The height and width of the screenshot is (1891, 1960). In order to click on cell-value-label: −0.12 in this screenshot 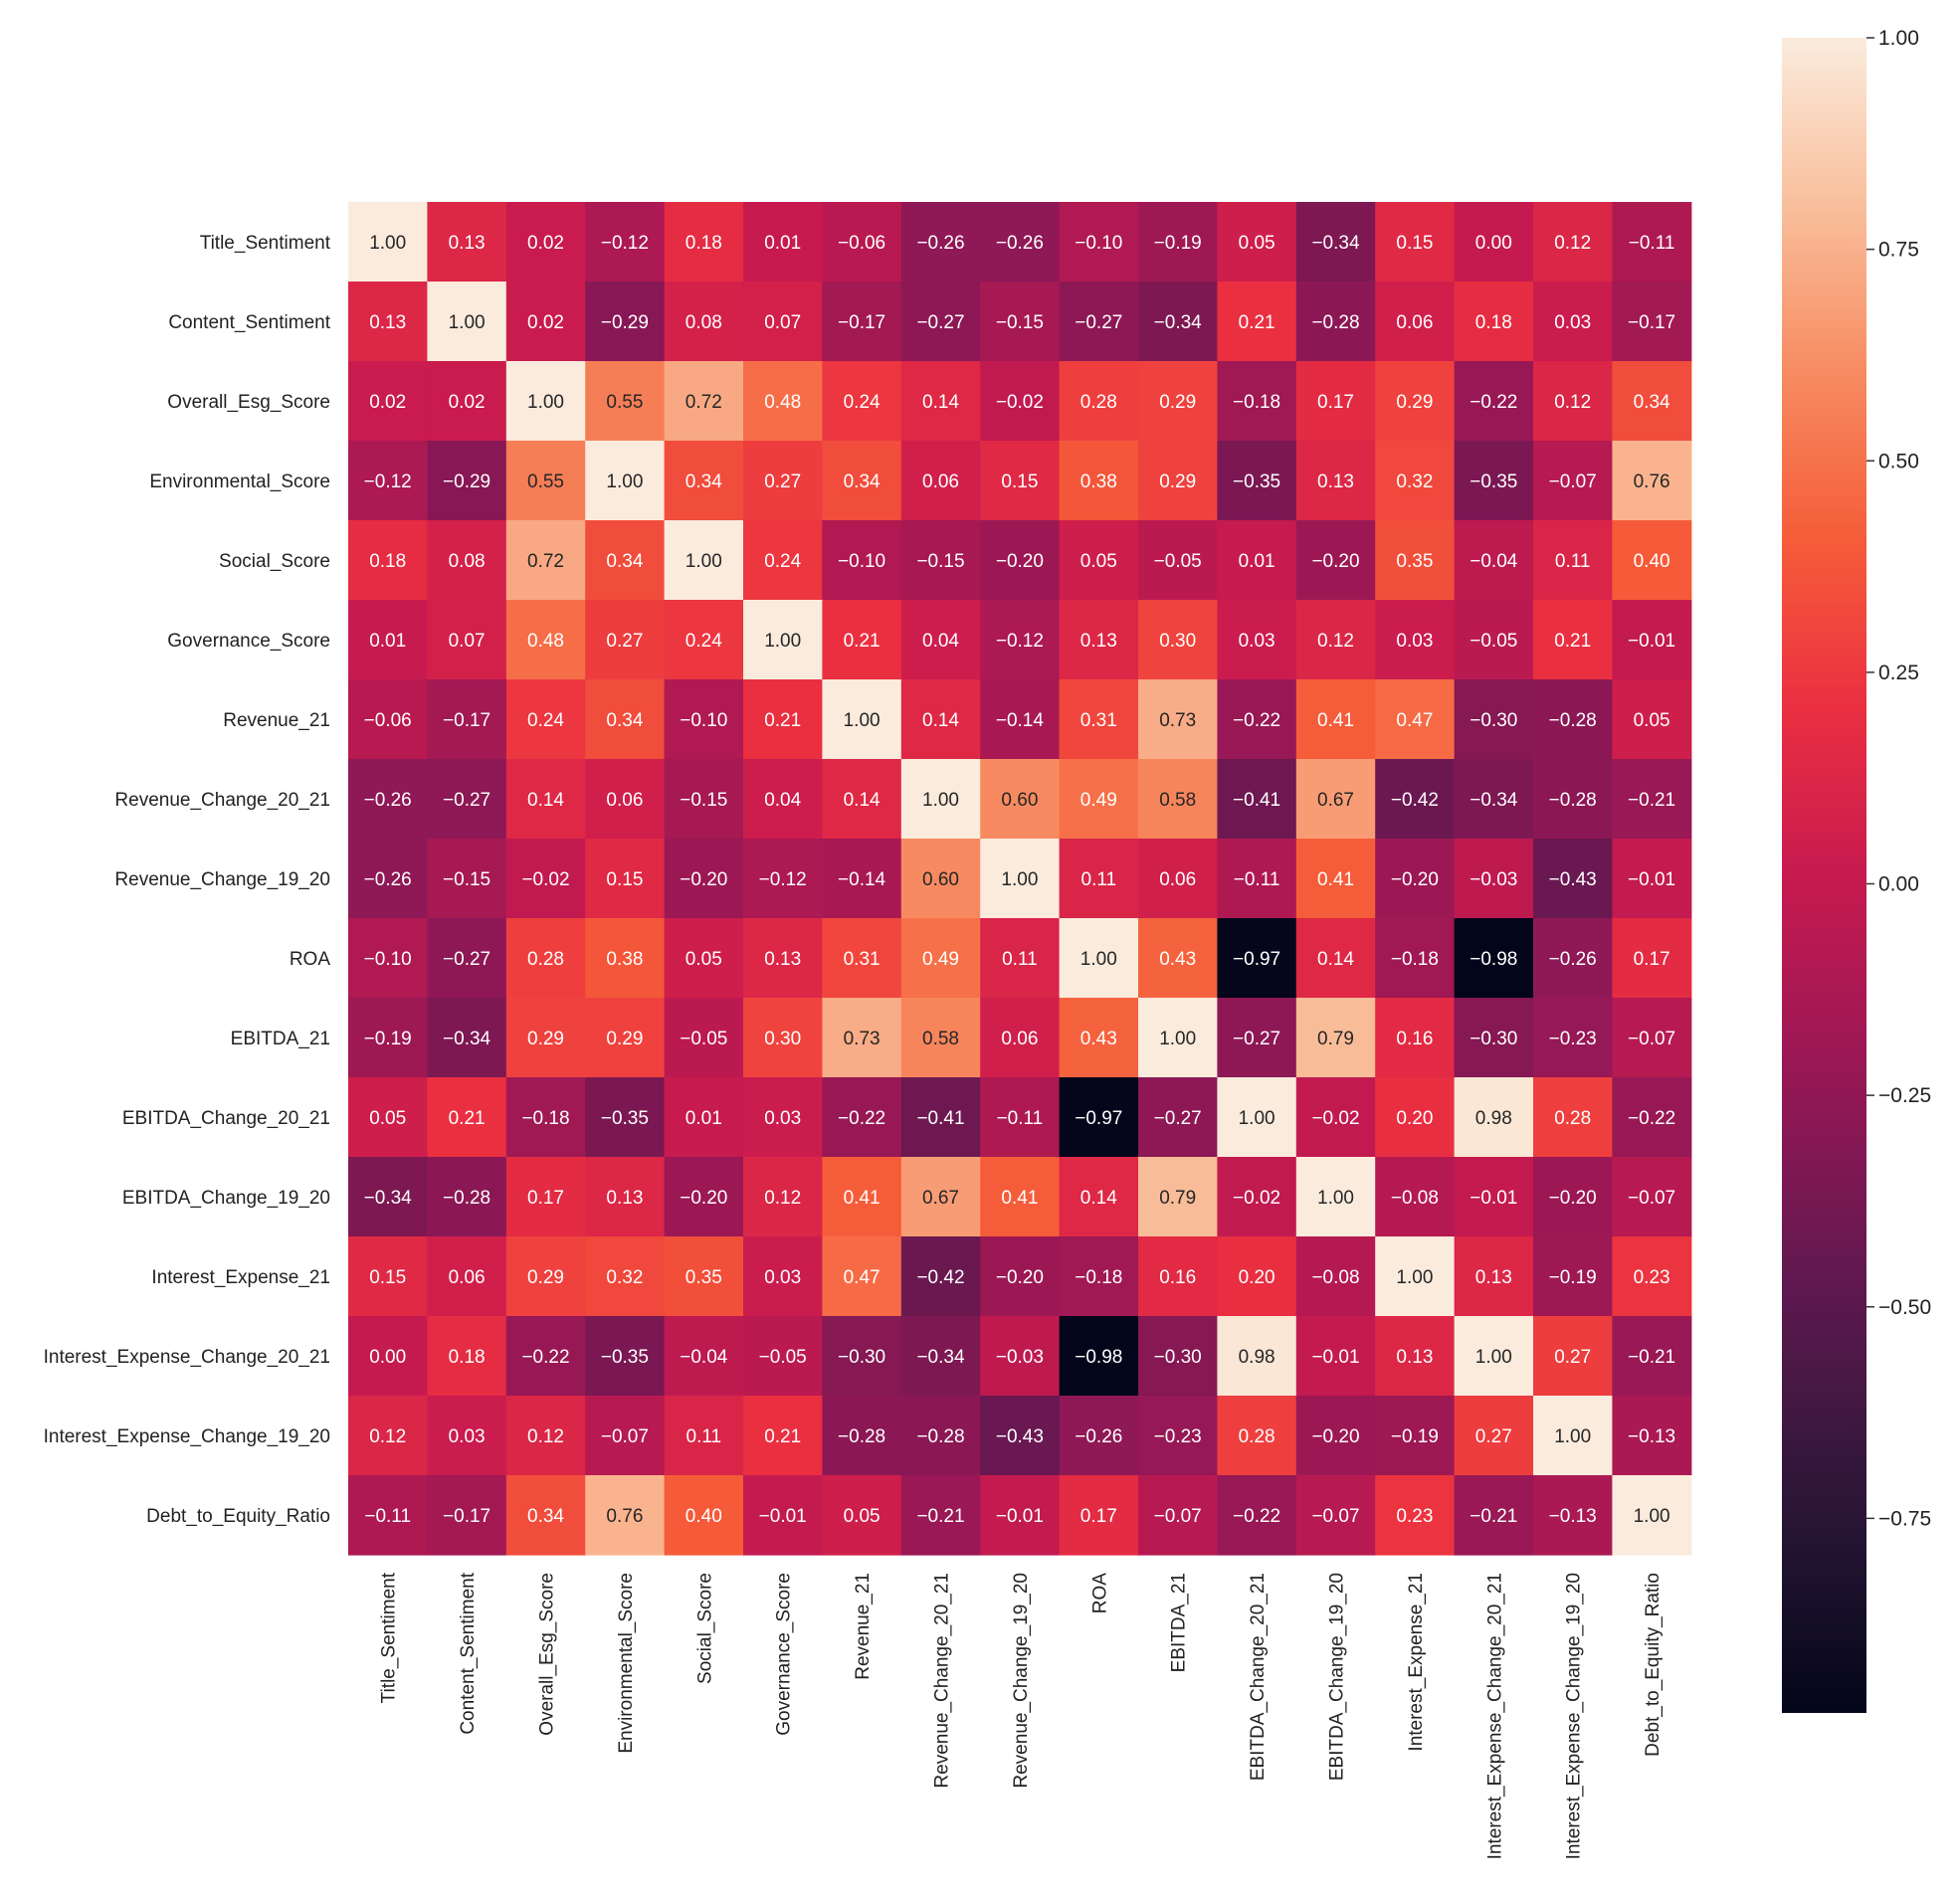, I will do `click(1020, 641)`.